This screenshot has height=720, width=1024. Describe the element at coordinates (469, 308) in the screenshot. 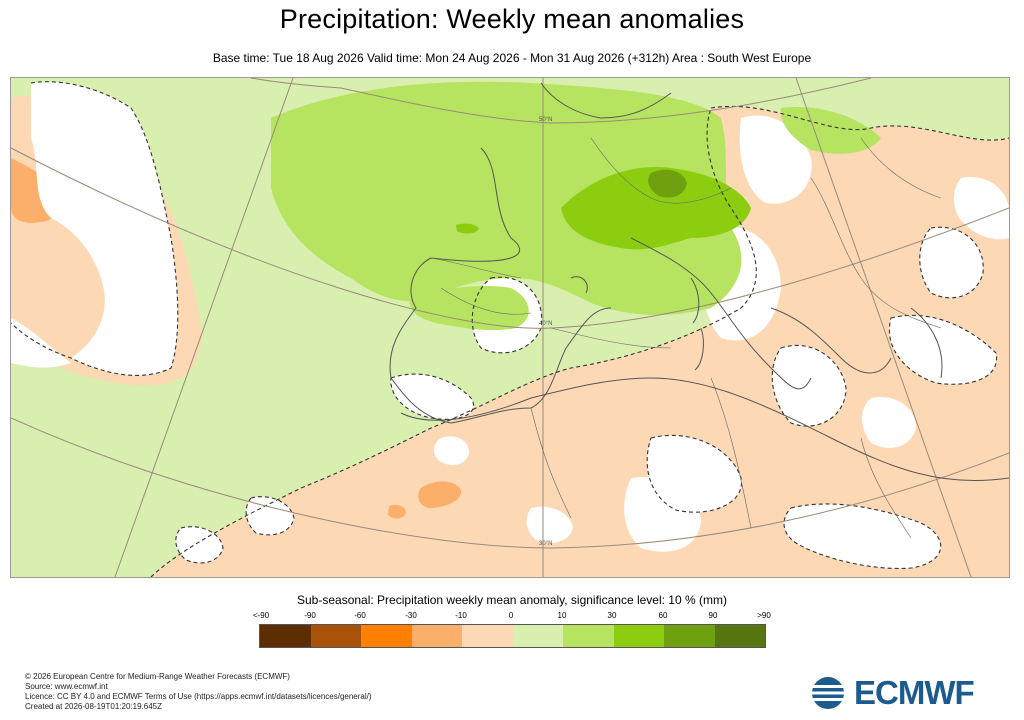

I see `positive-anomaly-iberia-north` at that location.